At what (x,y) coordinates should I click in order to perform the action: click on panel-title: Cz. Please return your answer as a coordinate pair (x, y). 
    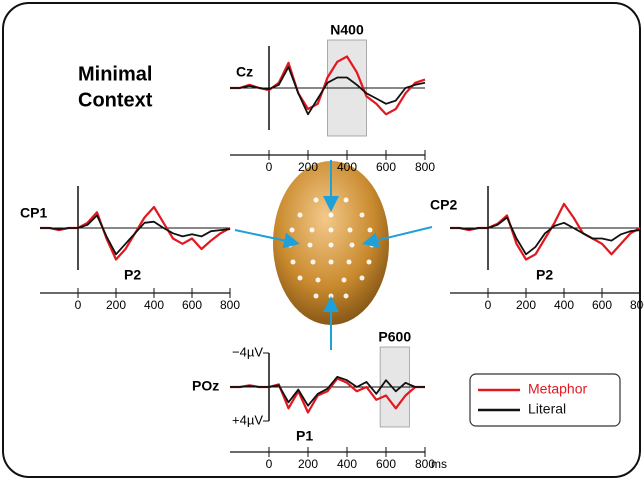
    Looking at the image, I should click on (244, 72).